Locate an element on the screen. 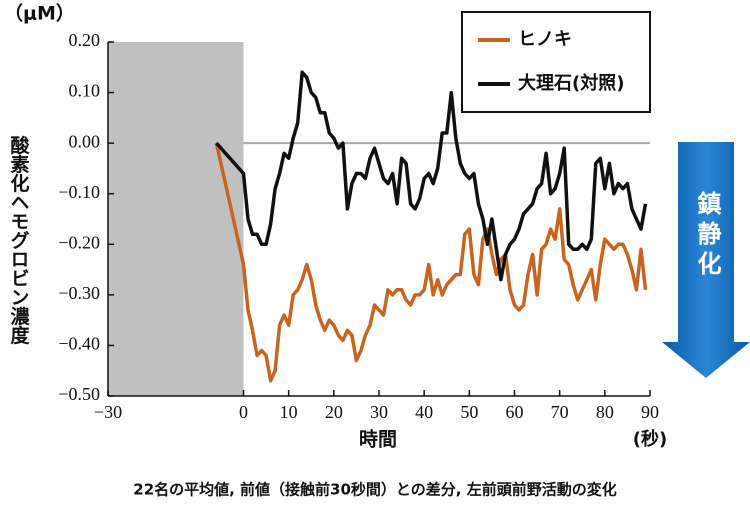 Image resolution: width=750 pixels, height=510 pixels. x-tick-label: 90 is located at coordinates (650, 412).